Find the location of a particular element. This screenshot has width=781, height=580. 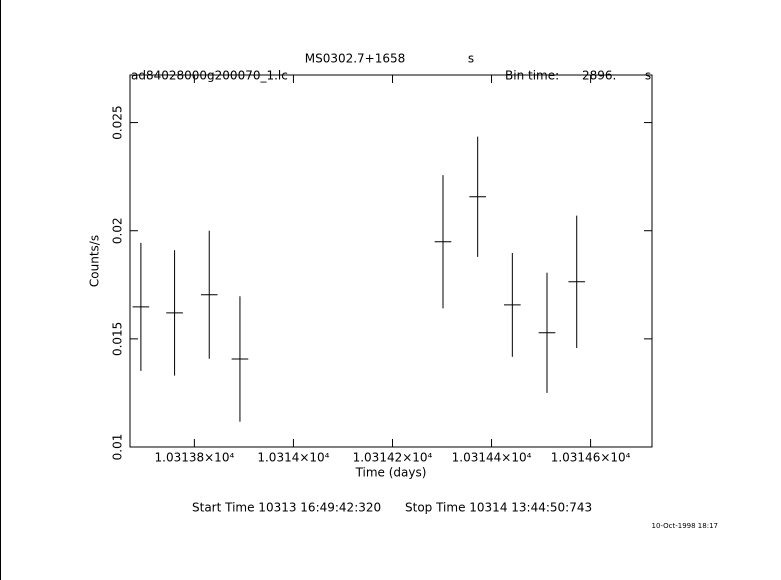

y-axis-label: Counts/s is located at coordinates (95, 261).